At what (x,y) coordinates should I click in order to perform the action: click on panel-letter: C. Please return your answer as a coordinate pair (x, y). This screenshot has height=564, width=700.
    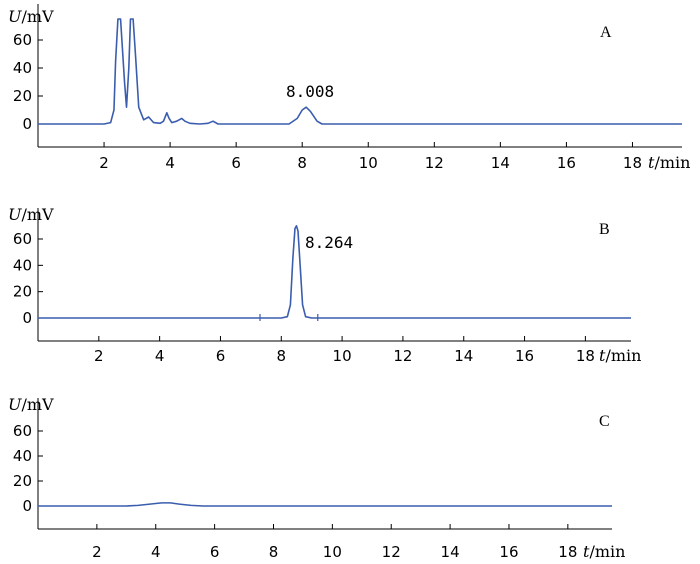
    Looking at the image, I should click on (604, 421).